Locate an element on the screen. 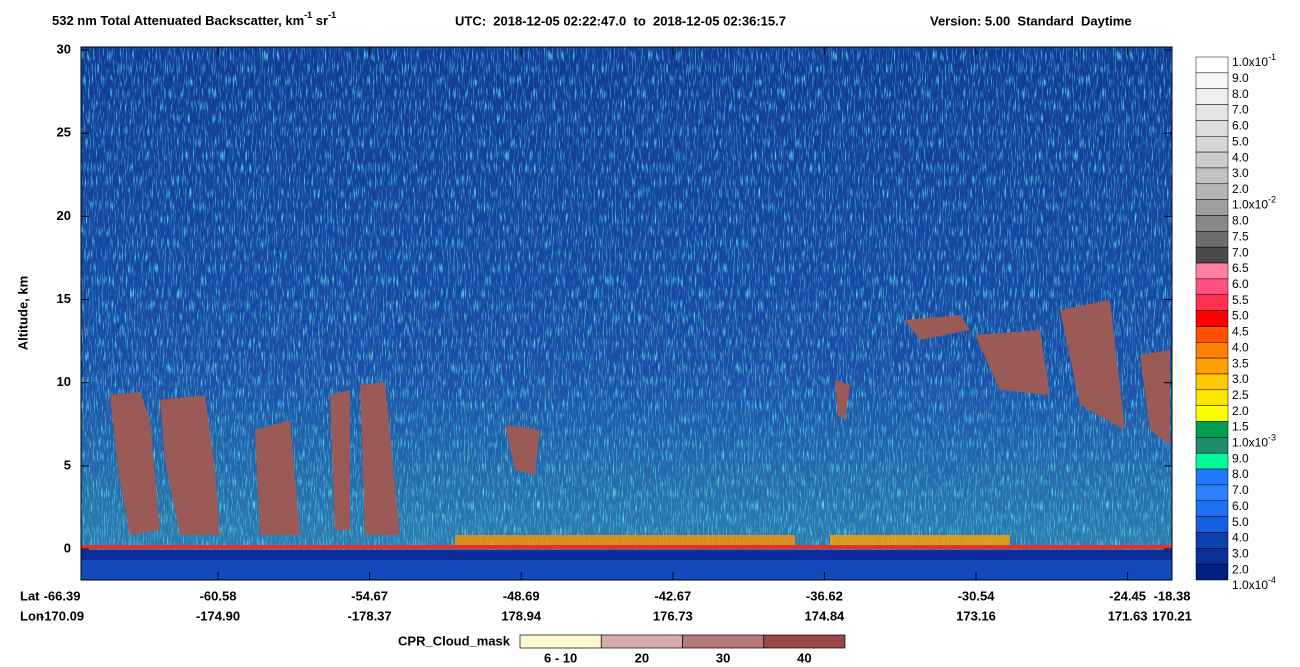 This screenshot has height=667, width=1300. lon-label: 176.73 is located at coordinates (673, 615).